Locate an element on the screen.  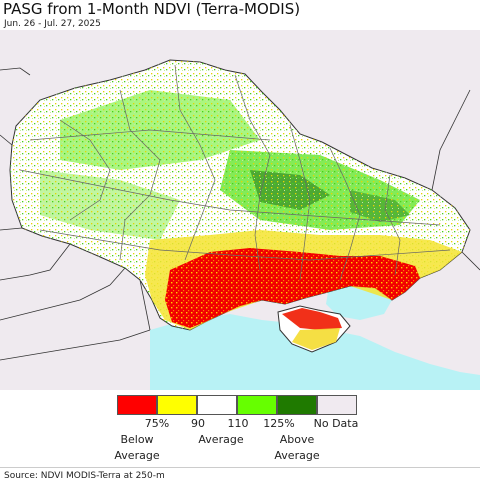
legend is located at coordinates (237, 405).